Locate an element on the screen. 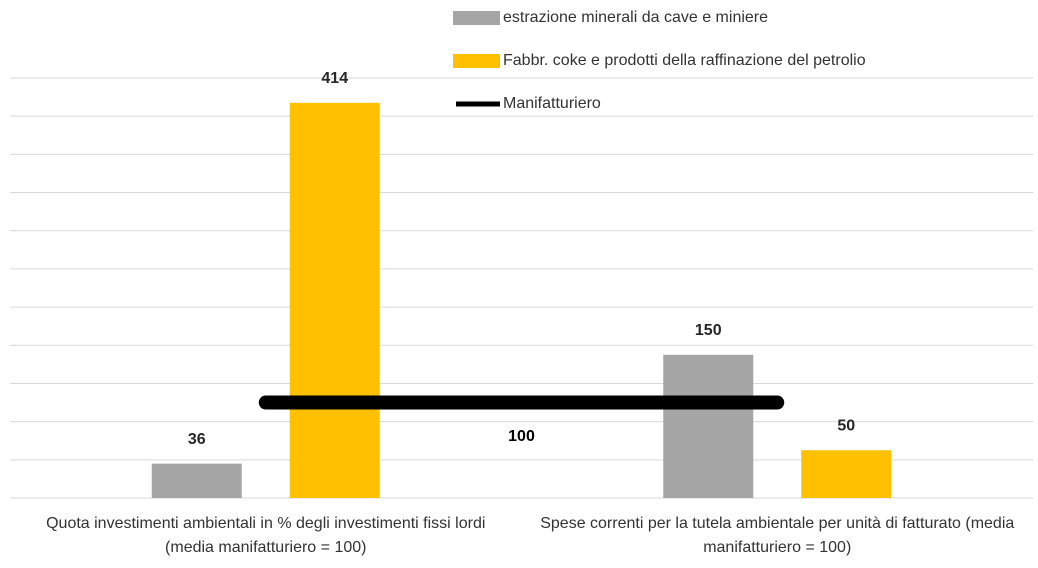 The height and width of the screenshot is (568, 1038). data-label: 50 is located at coordinates (846, 425).